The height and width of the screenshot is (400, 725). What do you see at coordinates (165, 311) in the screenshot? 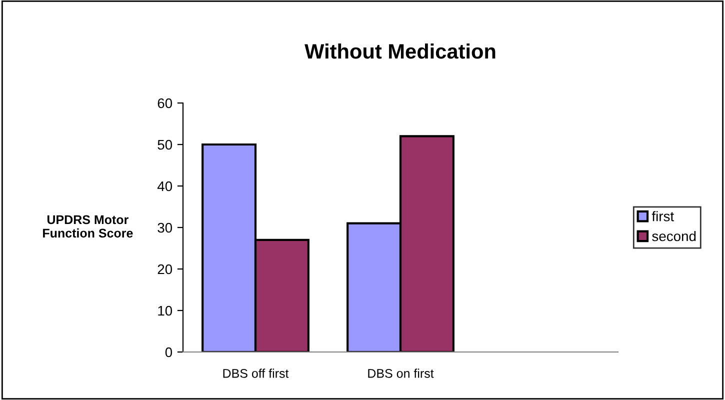
I see `y-tick-label: 10` at bounding box center [165, 311].